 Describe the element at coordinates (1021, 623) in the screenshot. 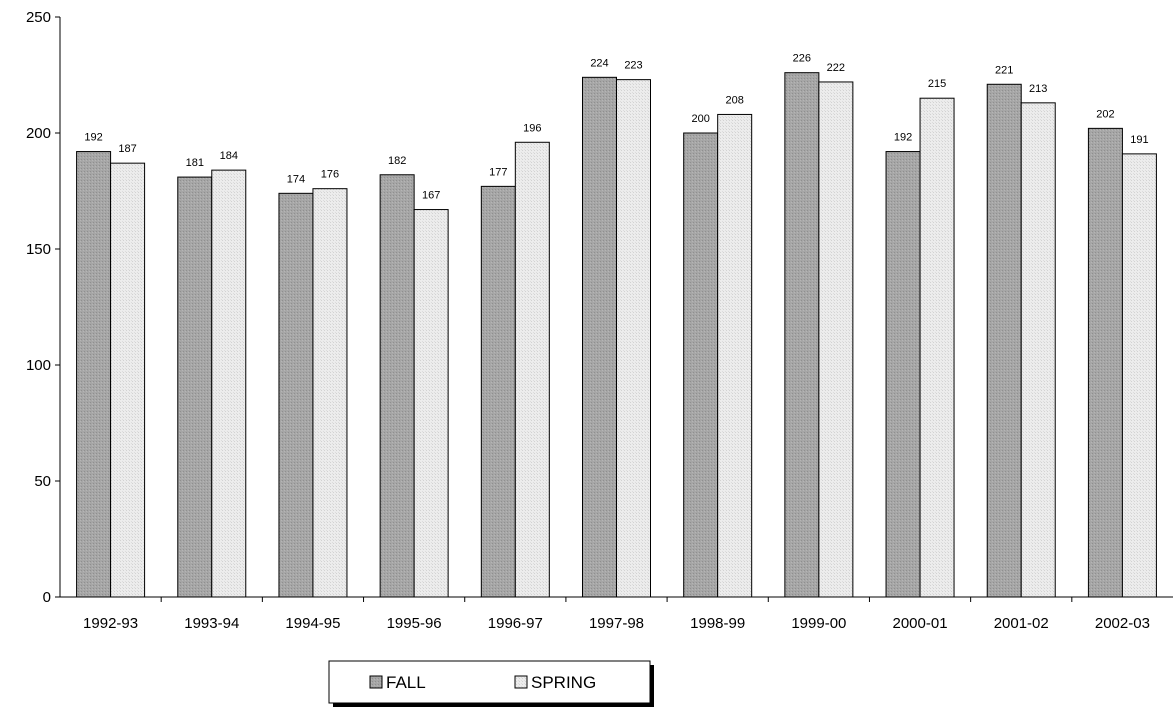

I see `x-tick-label: 2001-02` at that location.